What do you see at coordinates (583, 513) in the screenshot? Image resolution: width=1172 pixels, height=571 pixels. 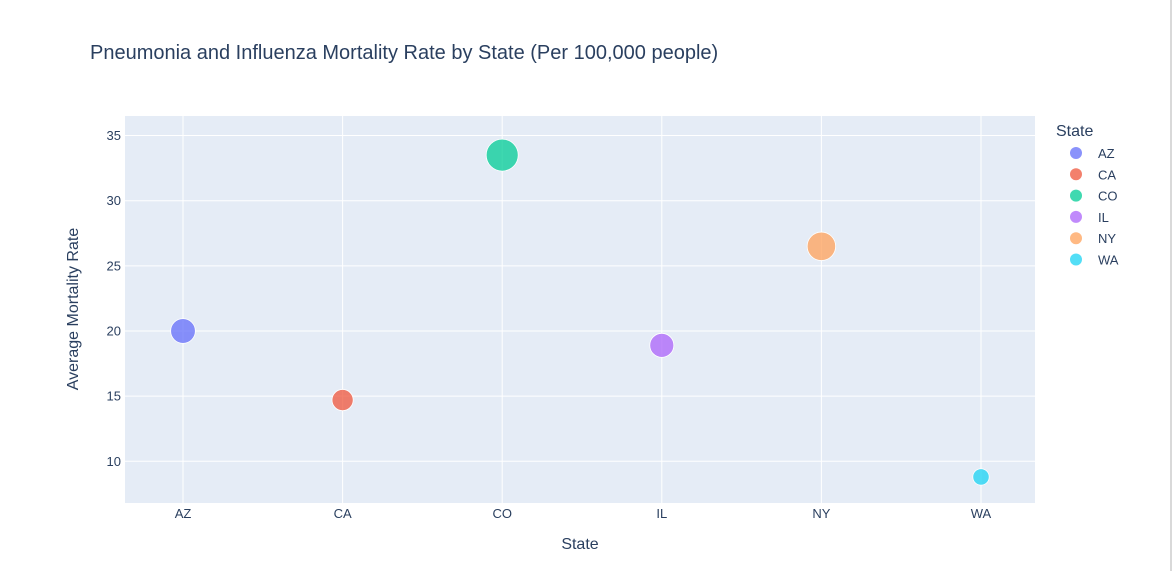 I see `x-tick-labels: AZ CA CO IL NY WA` at bounding box center [583, 513].